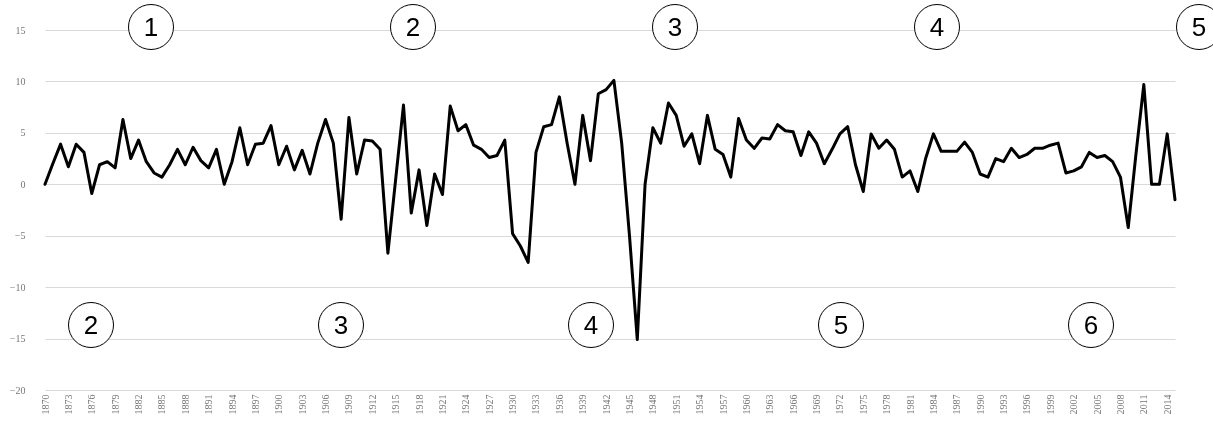  What do you see at coordinates (489, 404) in the screenshot?
I see `x-tick-label: 1927` at bounding box center [489, 404].